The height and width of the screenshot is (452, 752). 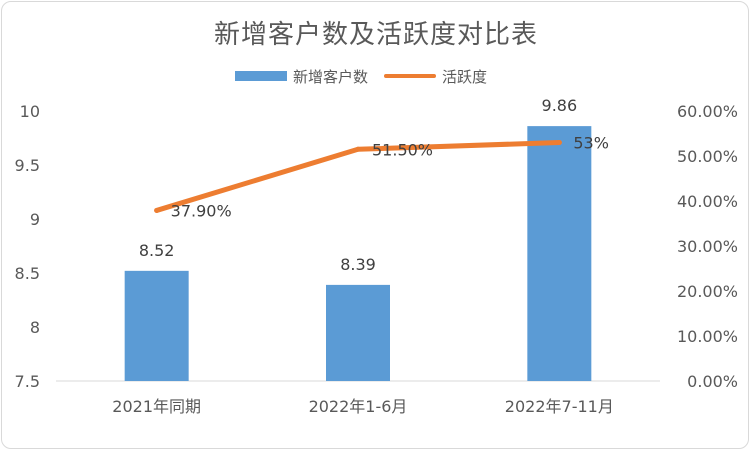 What do you see at coordinates (591, 143) in the screenshot?
I see `line-data-label: 53%` at bounding box center [591, 143].